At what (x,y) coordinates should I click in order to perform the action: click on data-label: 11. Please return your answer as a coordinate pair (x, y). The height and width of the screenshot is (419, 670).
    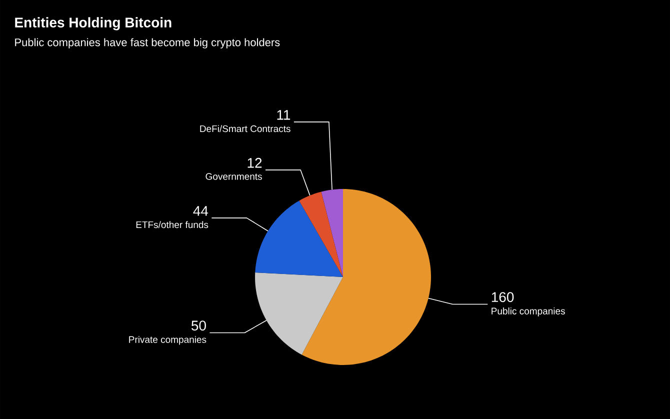
    Looking at the image, I should click on (283, 115).